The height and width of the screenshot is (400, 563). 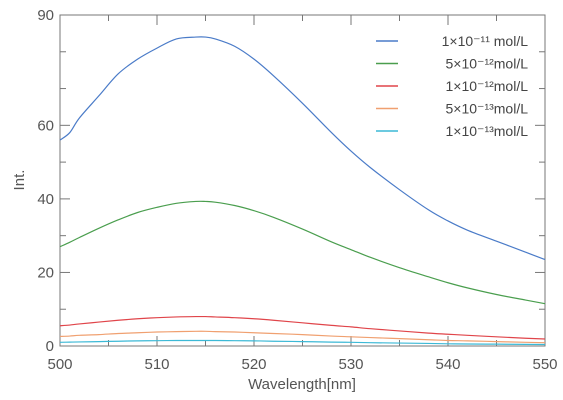 What do you see at coordinates (156, 364) in the screenshot?
I see `x-tick-label: 510` at bounding box center [156, 364].